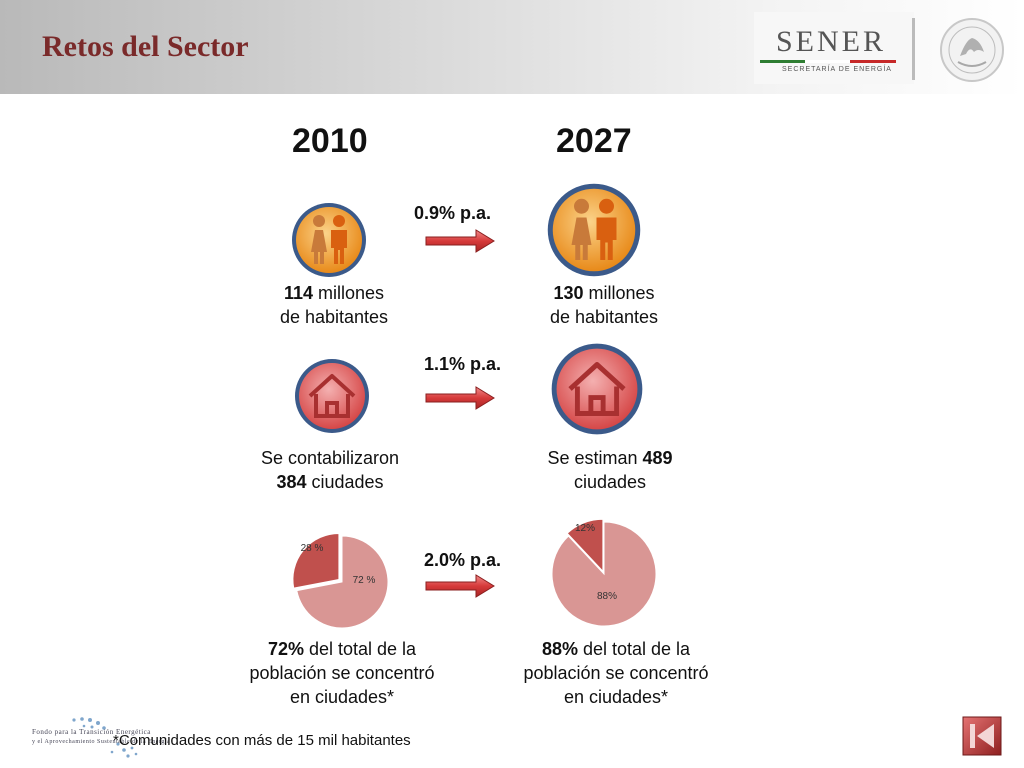 The width and height of the screenshot is (1024, 768). What do you see at coordinates (463, 364) in the screenshot?
I see `rate-cities: 1.1% p.a.` at bounding box center [463, 364].